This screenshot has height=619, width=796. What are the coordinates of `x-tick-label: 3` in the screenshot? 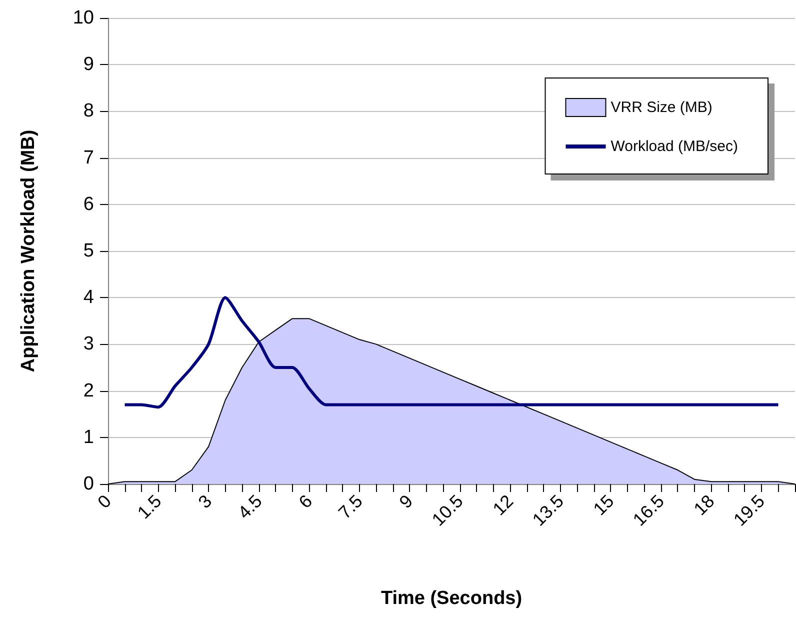 It's located at (205, 501).